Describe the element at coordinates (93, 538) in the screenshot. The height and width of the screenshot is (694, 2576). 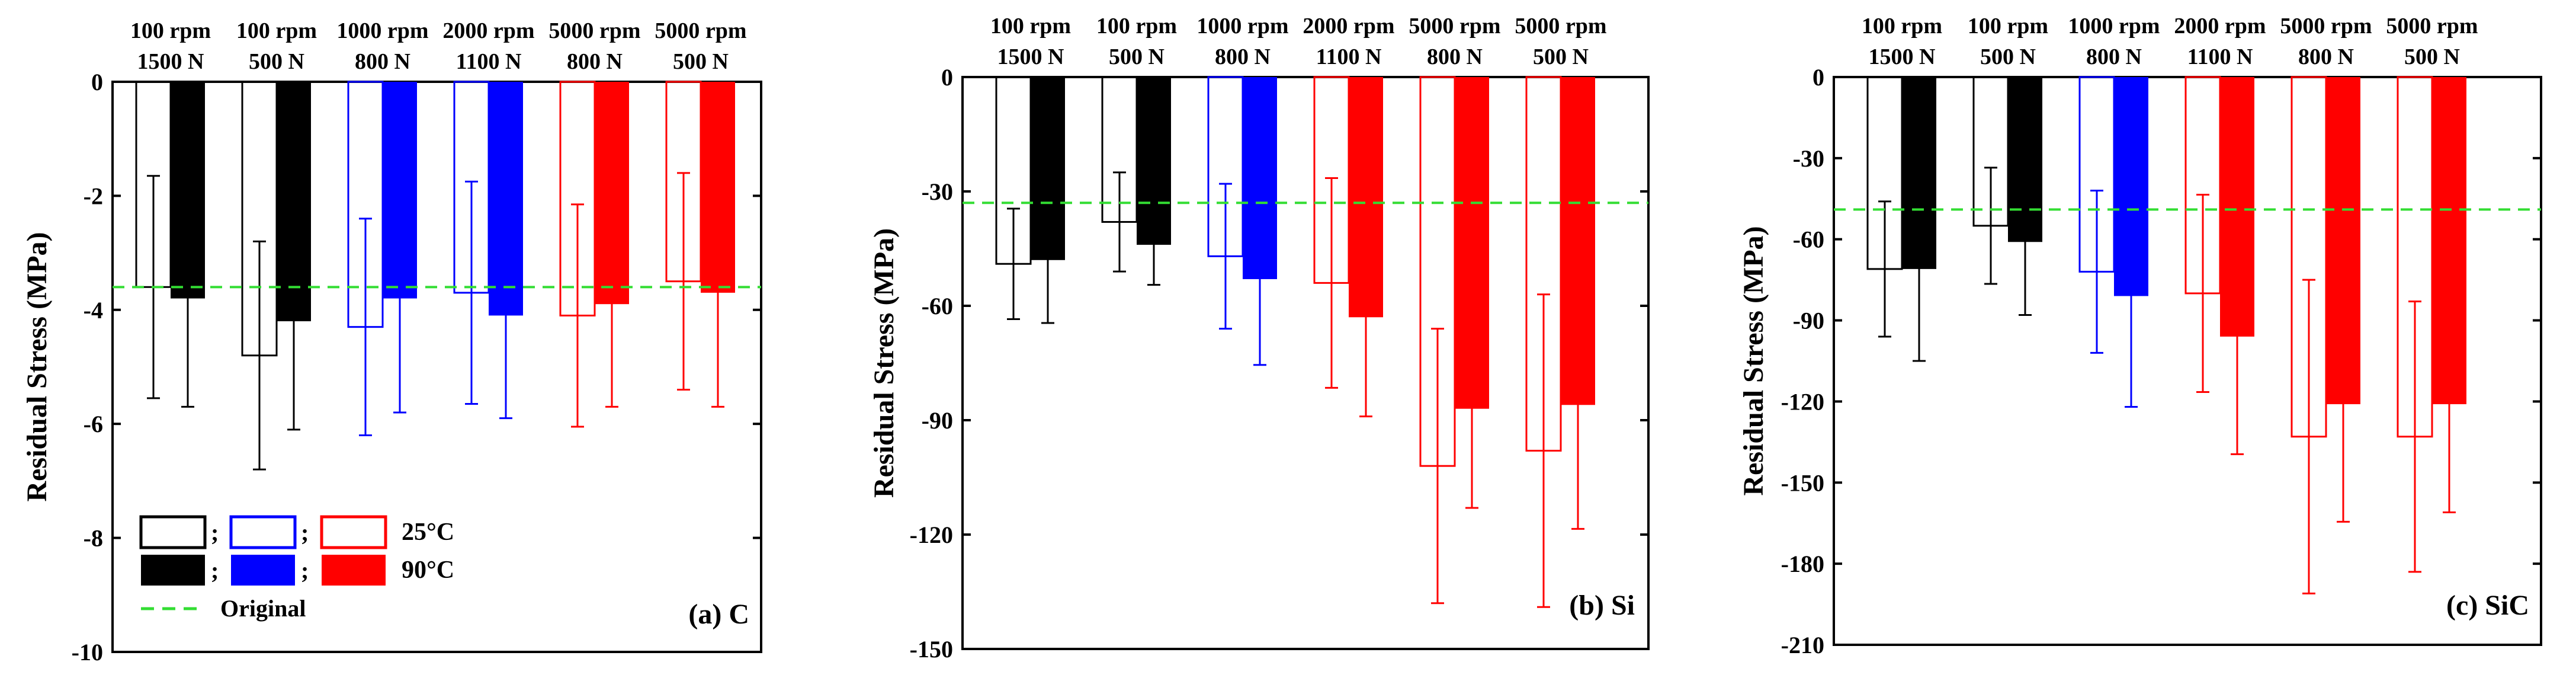
I see `y-tick-label: -8` at that location.